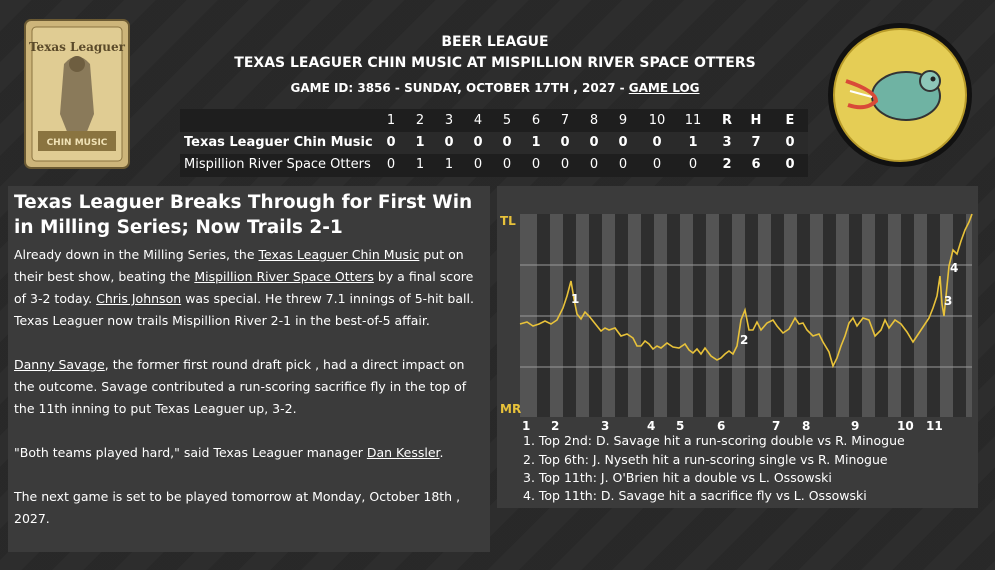 The image size is (995, 570). What do you see at coordinates (77, 94) in the screenshot?
I see `away-team-logo: Texas Leaguer CHIN MUSIC` at bounding box center [77, 94].